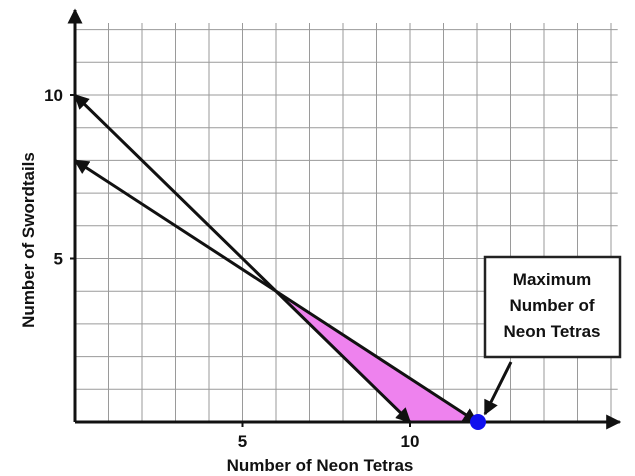 The height and width of the screenshot is (476, 635). Describe the element at coordinates (28, 240) in the screenshot. I see `y-axis-label: Number of Swordtails` at that location.